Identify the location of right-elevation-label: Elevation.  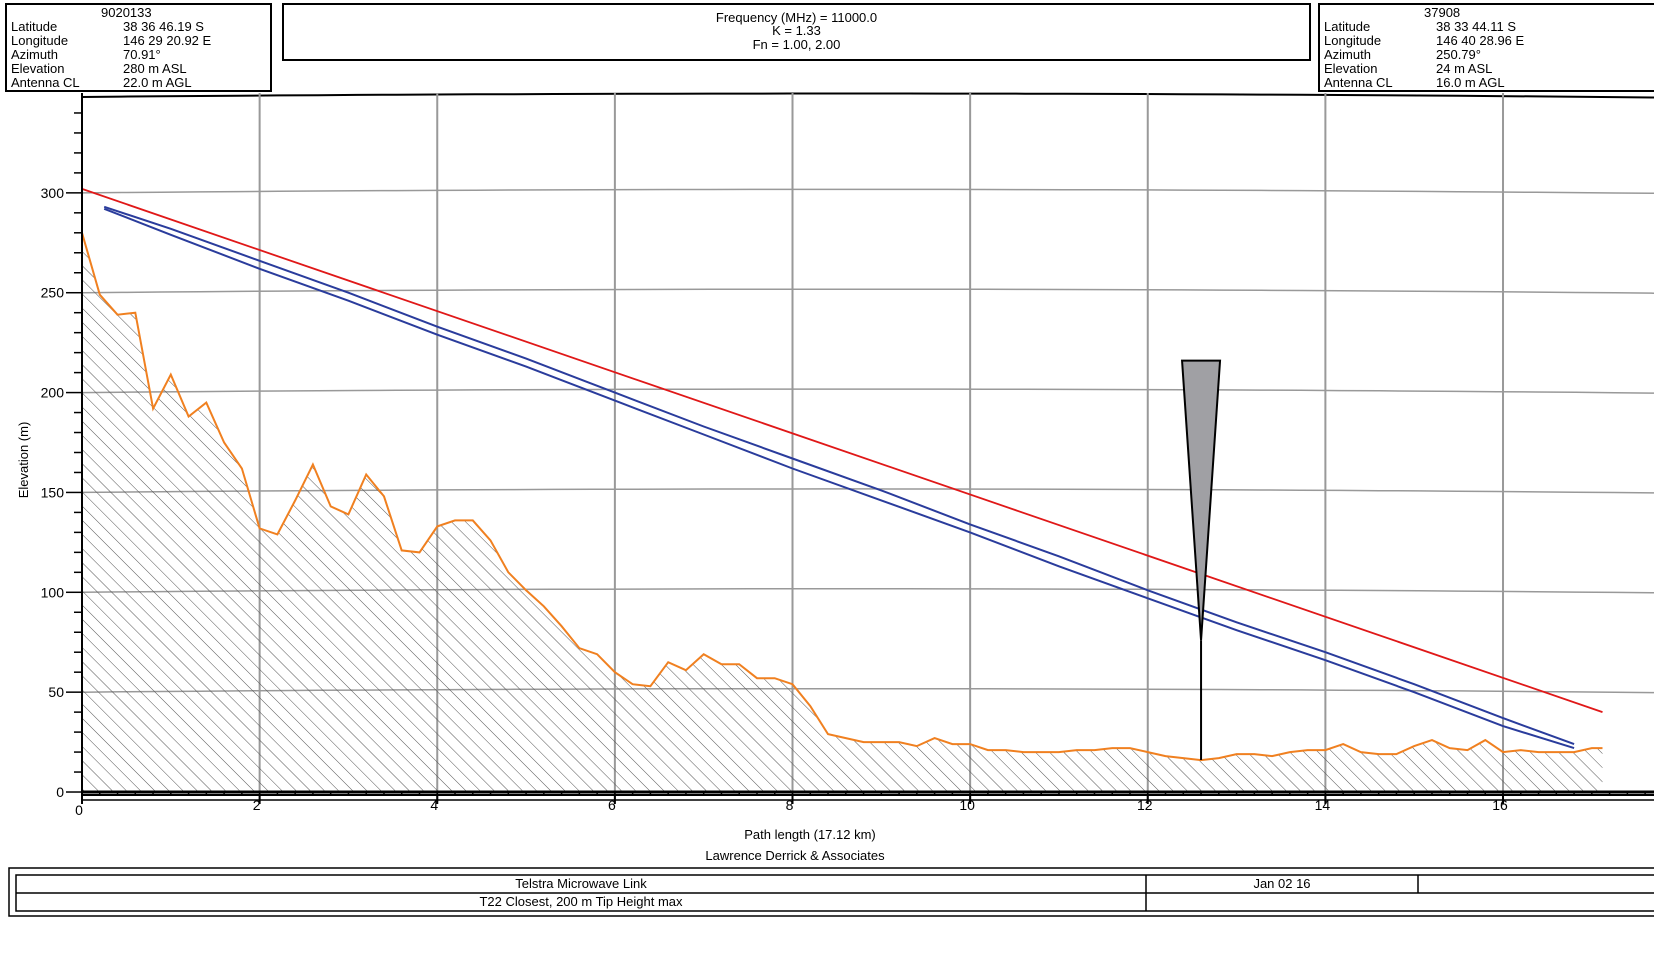
(1351, 68).